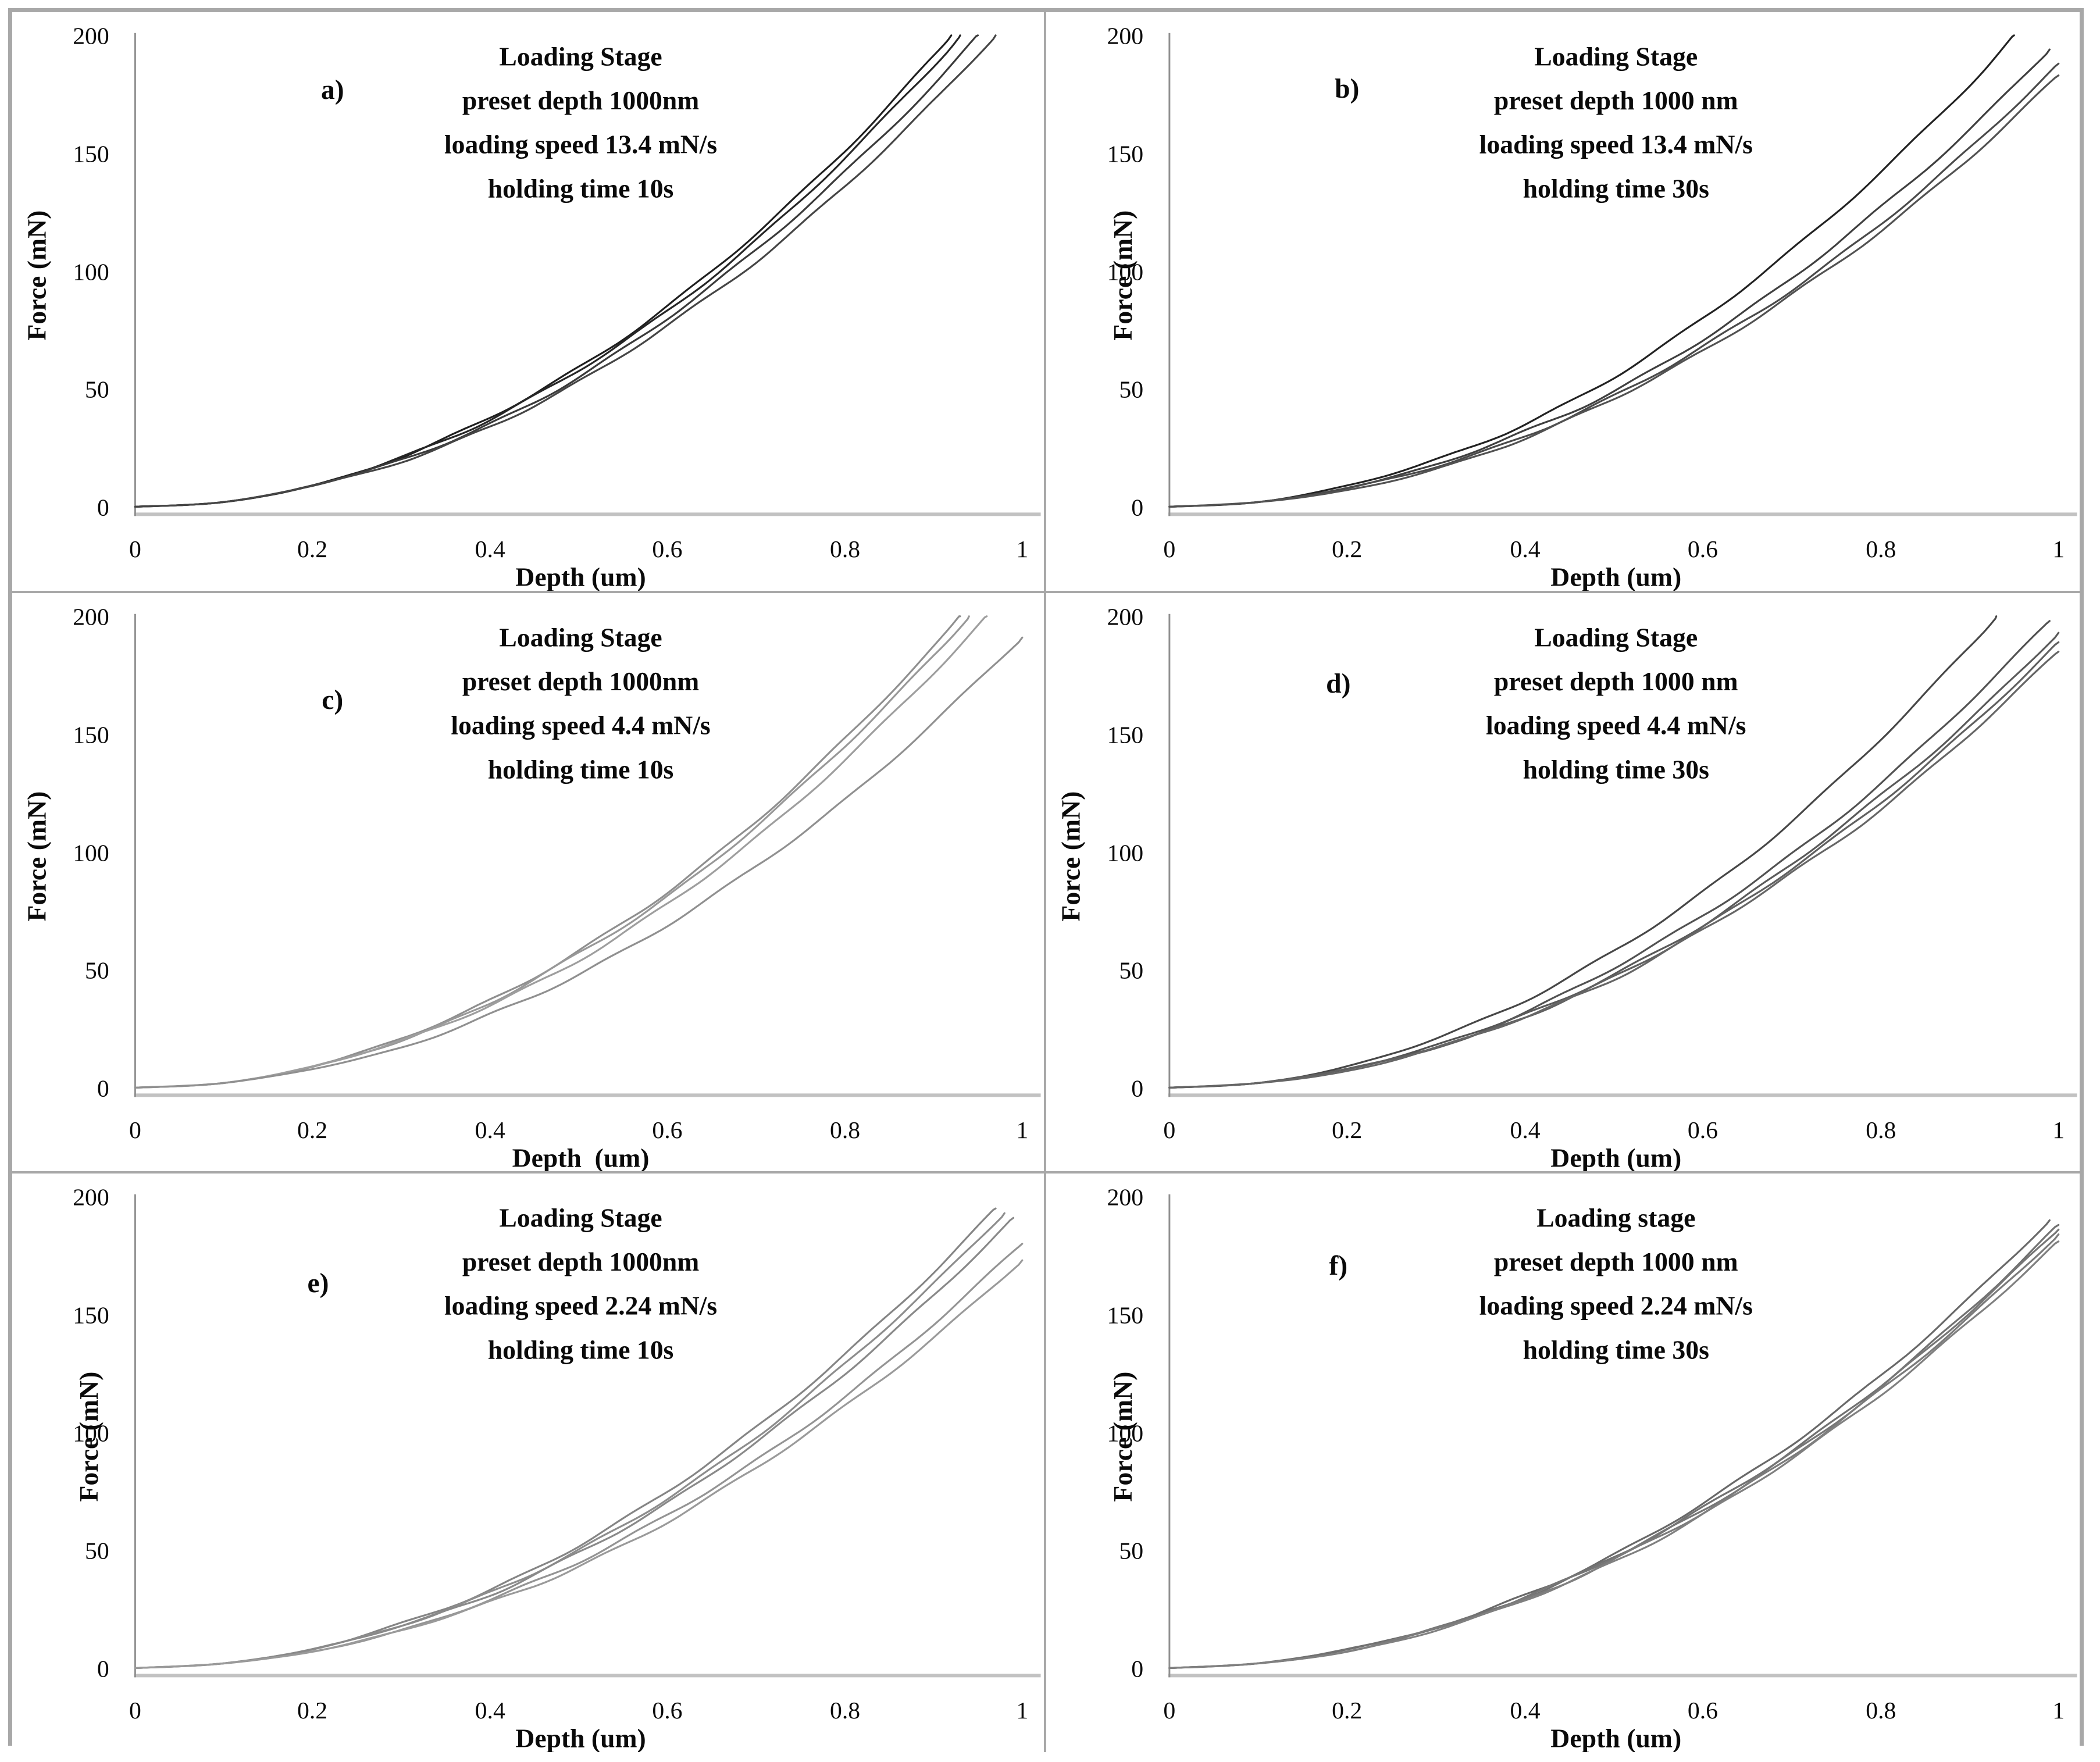 The width and height of the screenshot is (2100, 1762). I want to click on panel-letter: f), so click(1338, 1265).